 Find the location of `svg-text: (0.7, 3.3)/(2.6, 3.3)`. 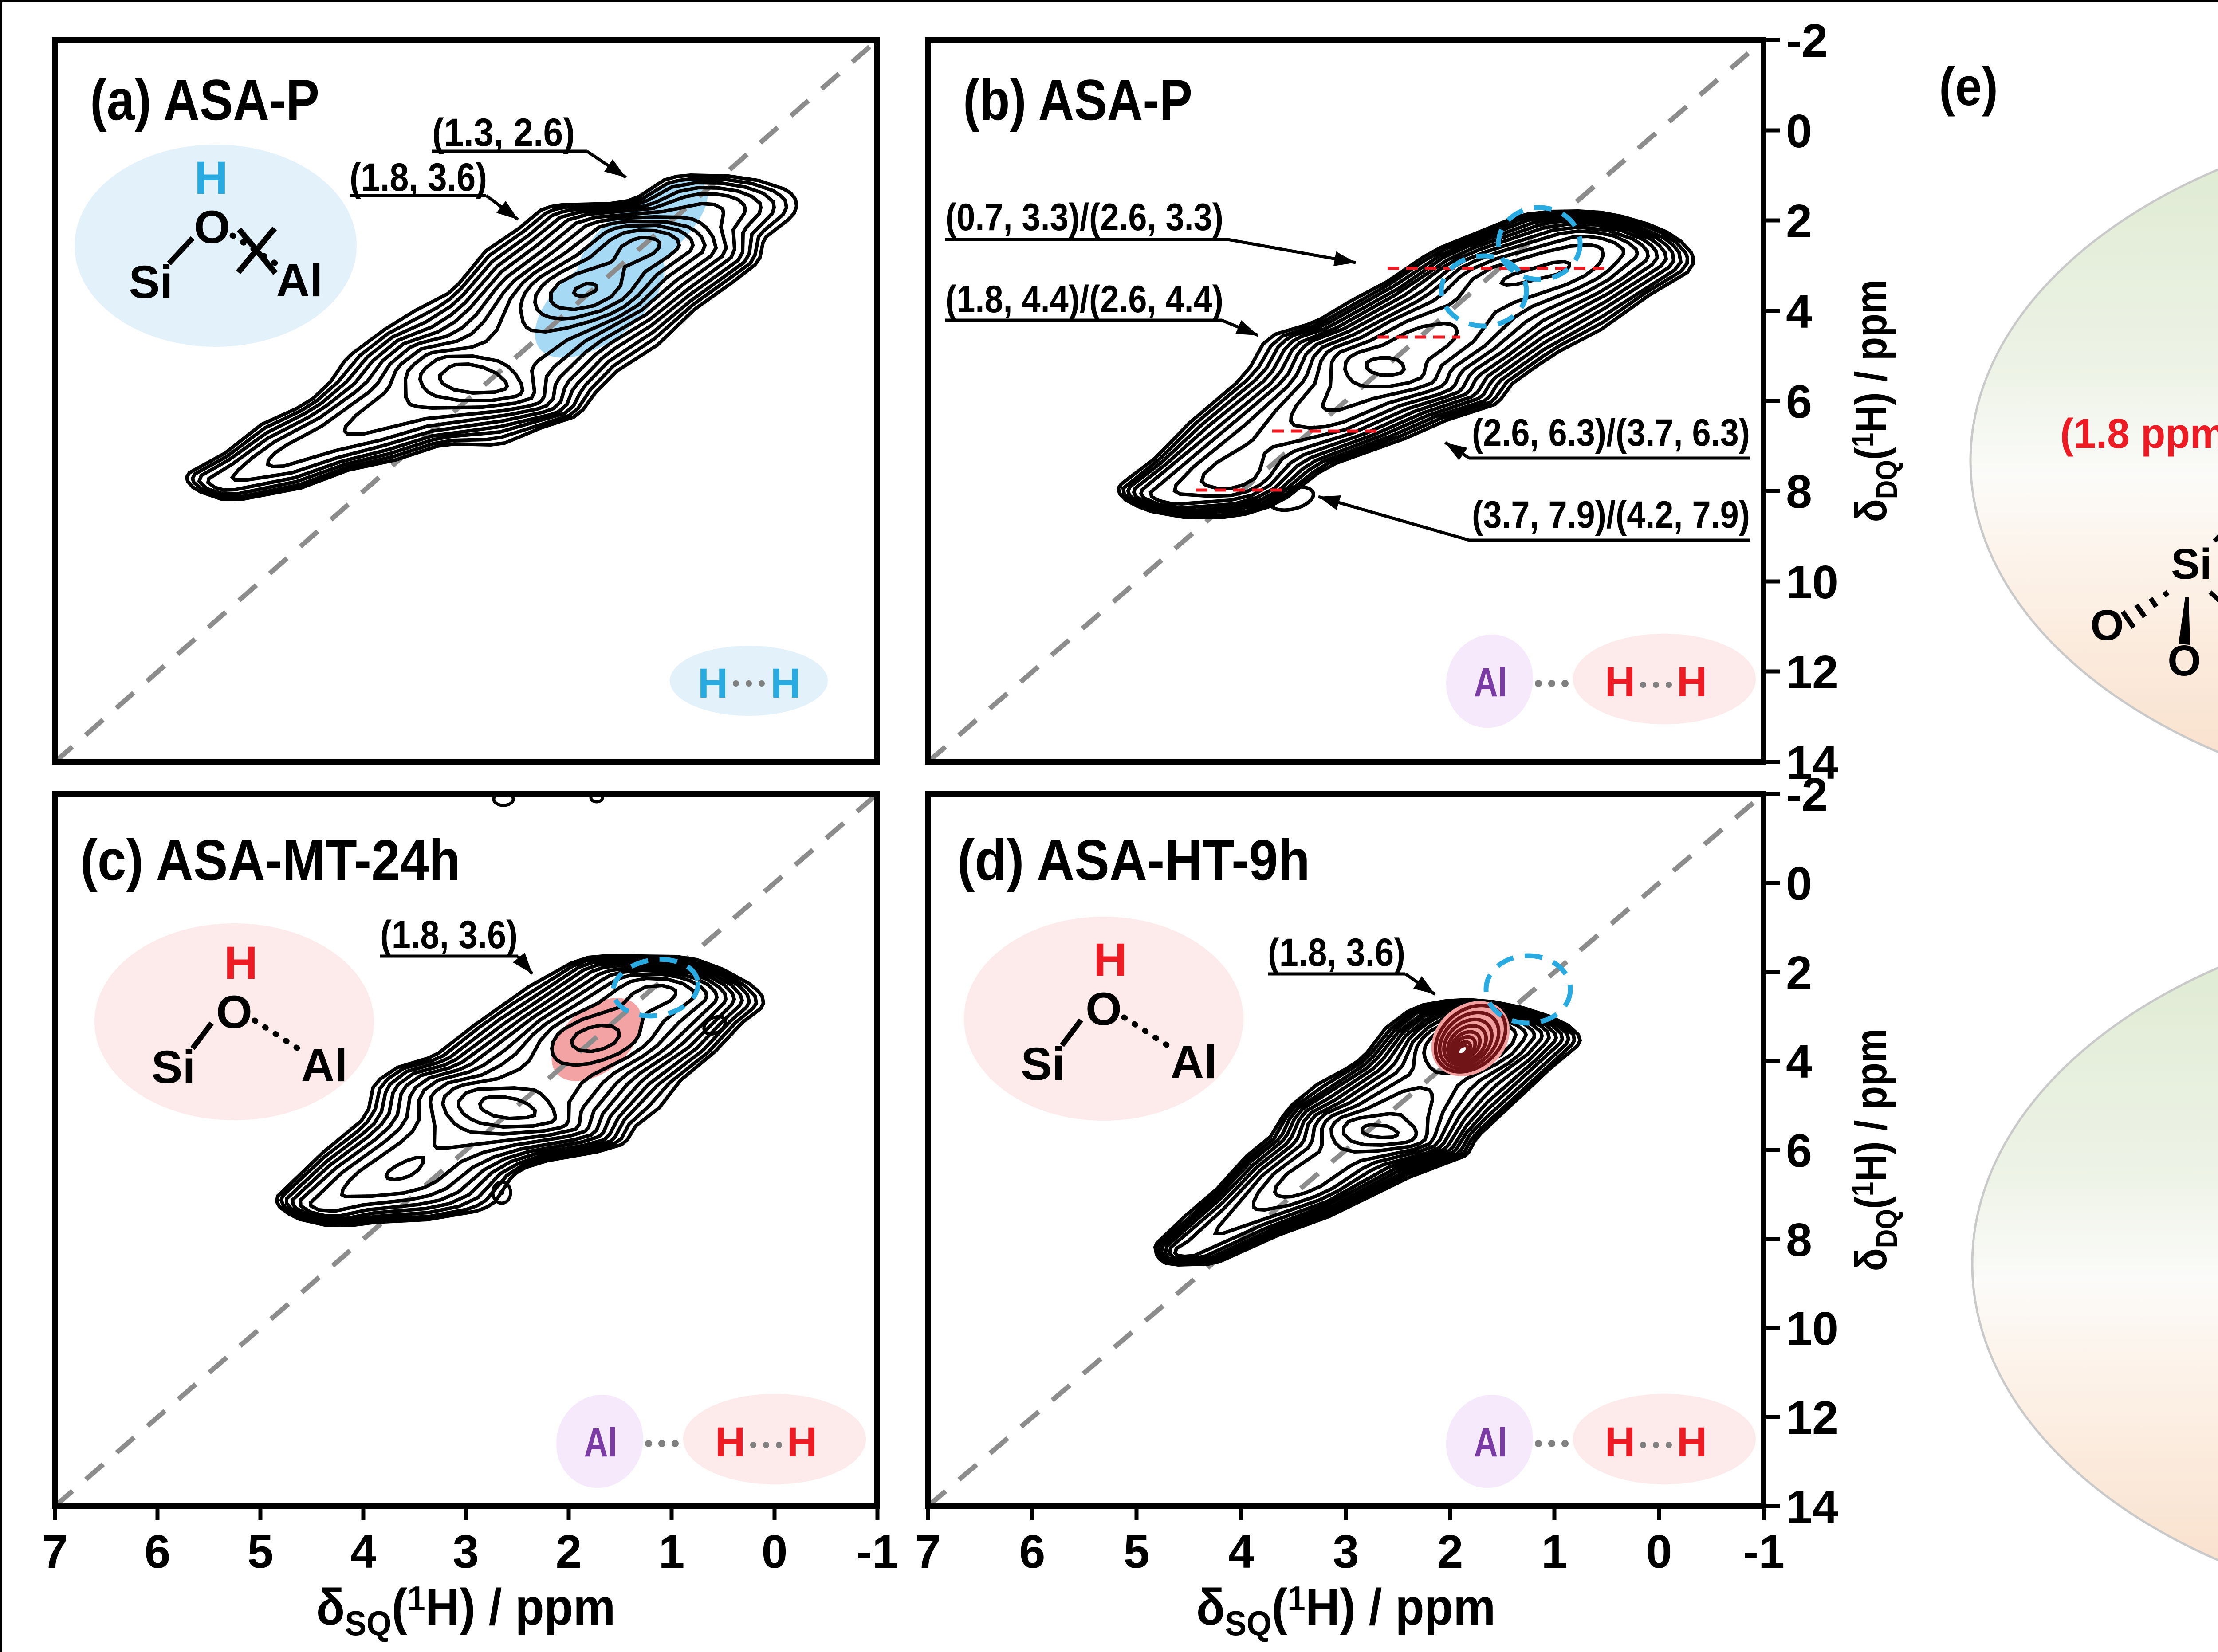

svg-text: (0.7, 3.3)/(2.6, 3.3) is located at coordinates (1084, 217).